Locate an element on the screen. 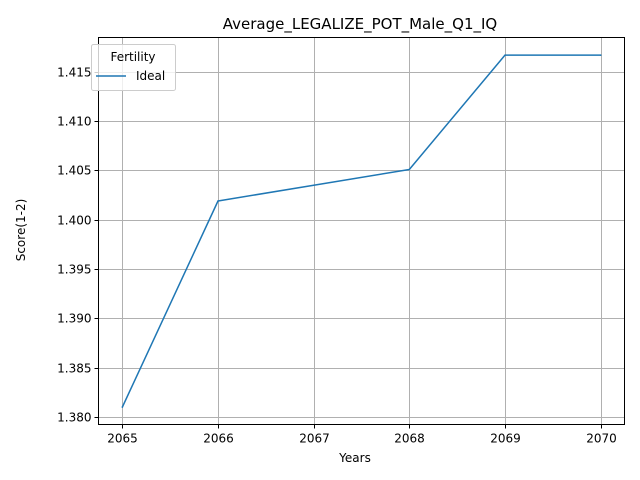  y-tick-label: 1.410 is located at coordinates (74, 122).